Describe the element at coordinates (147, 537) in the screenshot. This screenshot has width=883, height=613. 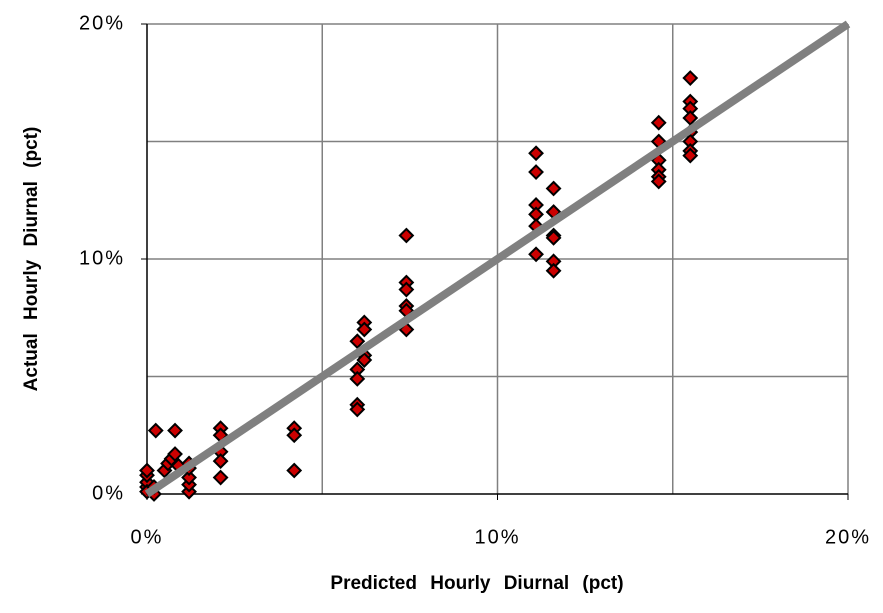
I see `x-tick-label: 0%` at that location.